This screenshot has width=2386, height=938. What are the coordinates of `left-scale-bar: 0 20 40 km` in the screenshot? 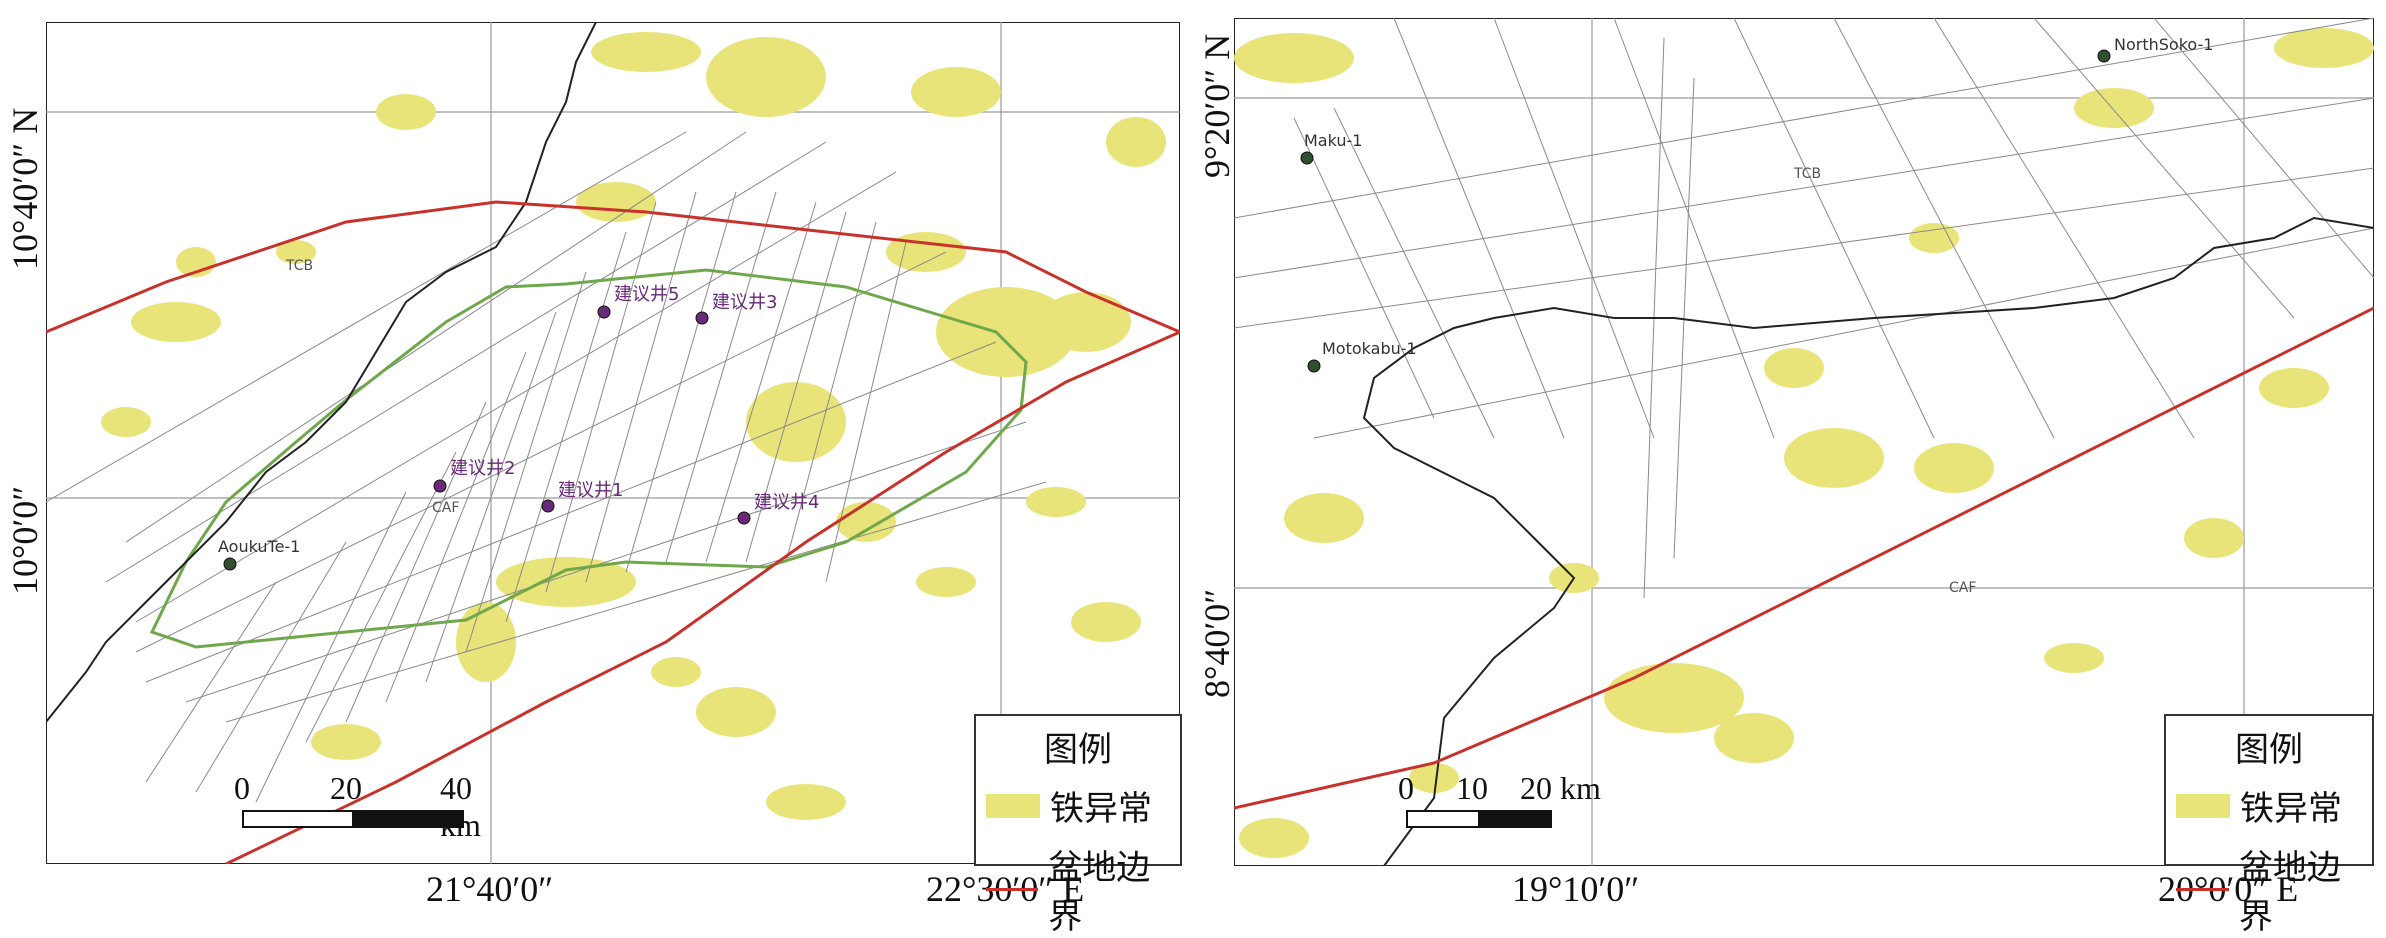 It's located at (360, 806).